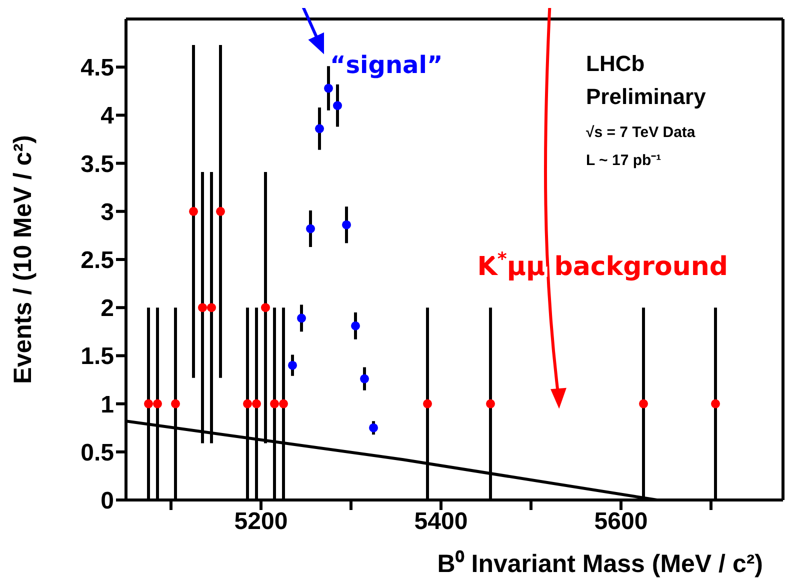 Image resolution: width=787 pixels, height=587 pixels. Describe the element at coordinates (107, 116) in the screenshot. I see `y-tick-label: 4` at that location.